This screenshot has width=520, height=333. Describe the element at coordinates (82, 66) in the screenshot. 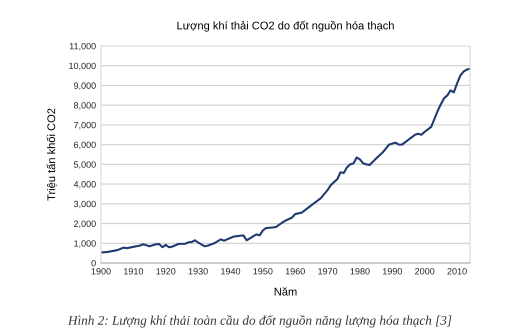

I see `y-tick-label: 10,000` at that location.